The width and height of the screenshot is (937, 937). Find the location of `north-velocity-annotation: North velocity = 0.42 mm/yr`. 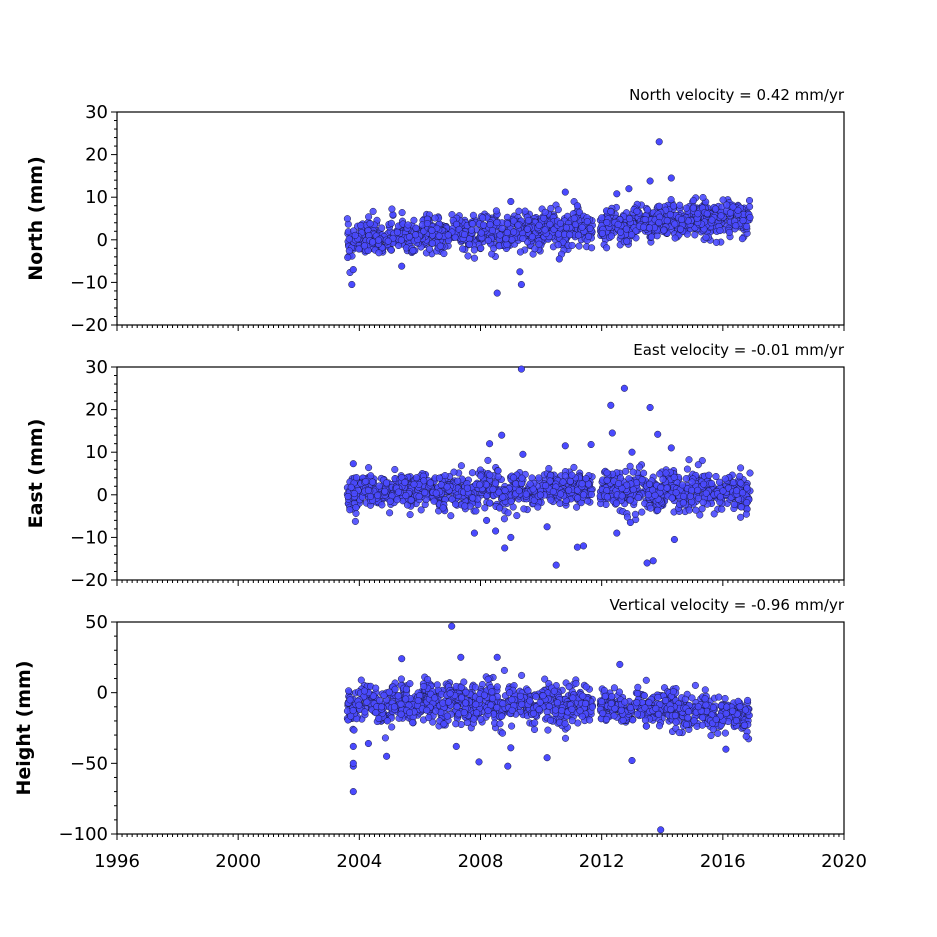

north-velocity-annotation: North velocity = 0.42 mm/yr is located at coordinates (737, 95).